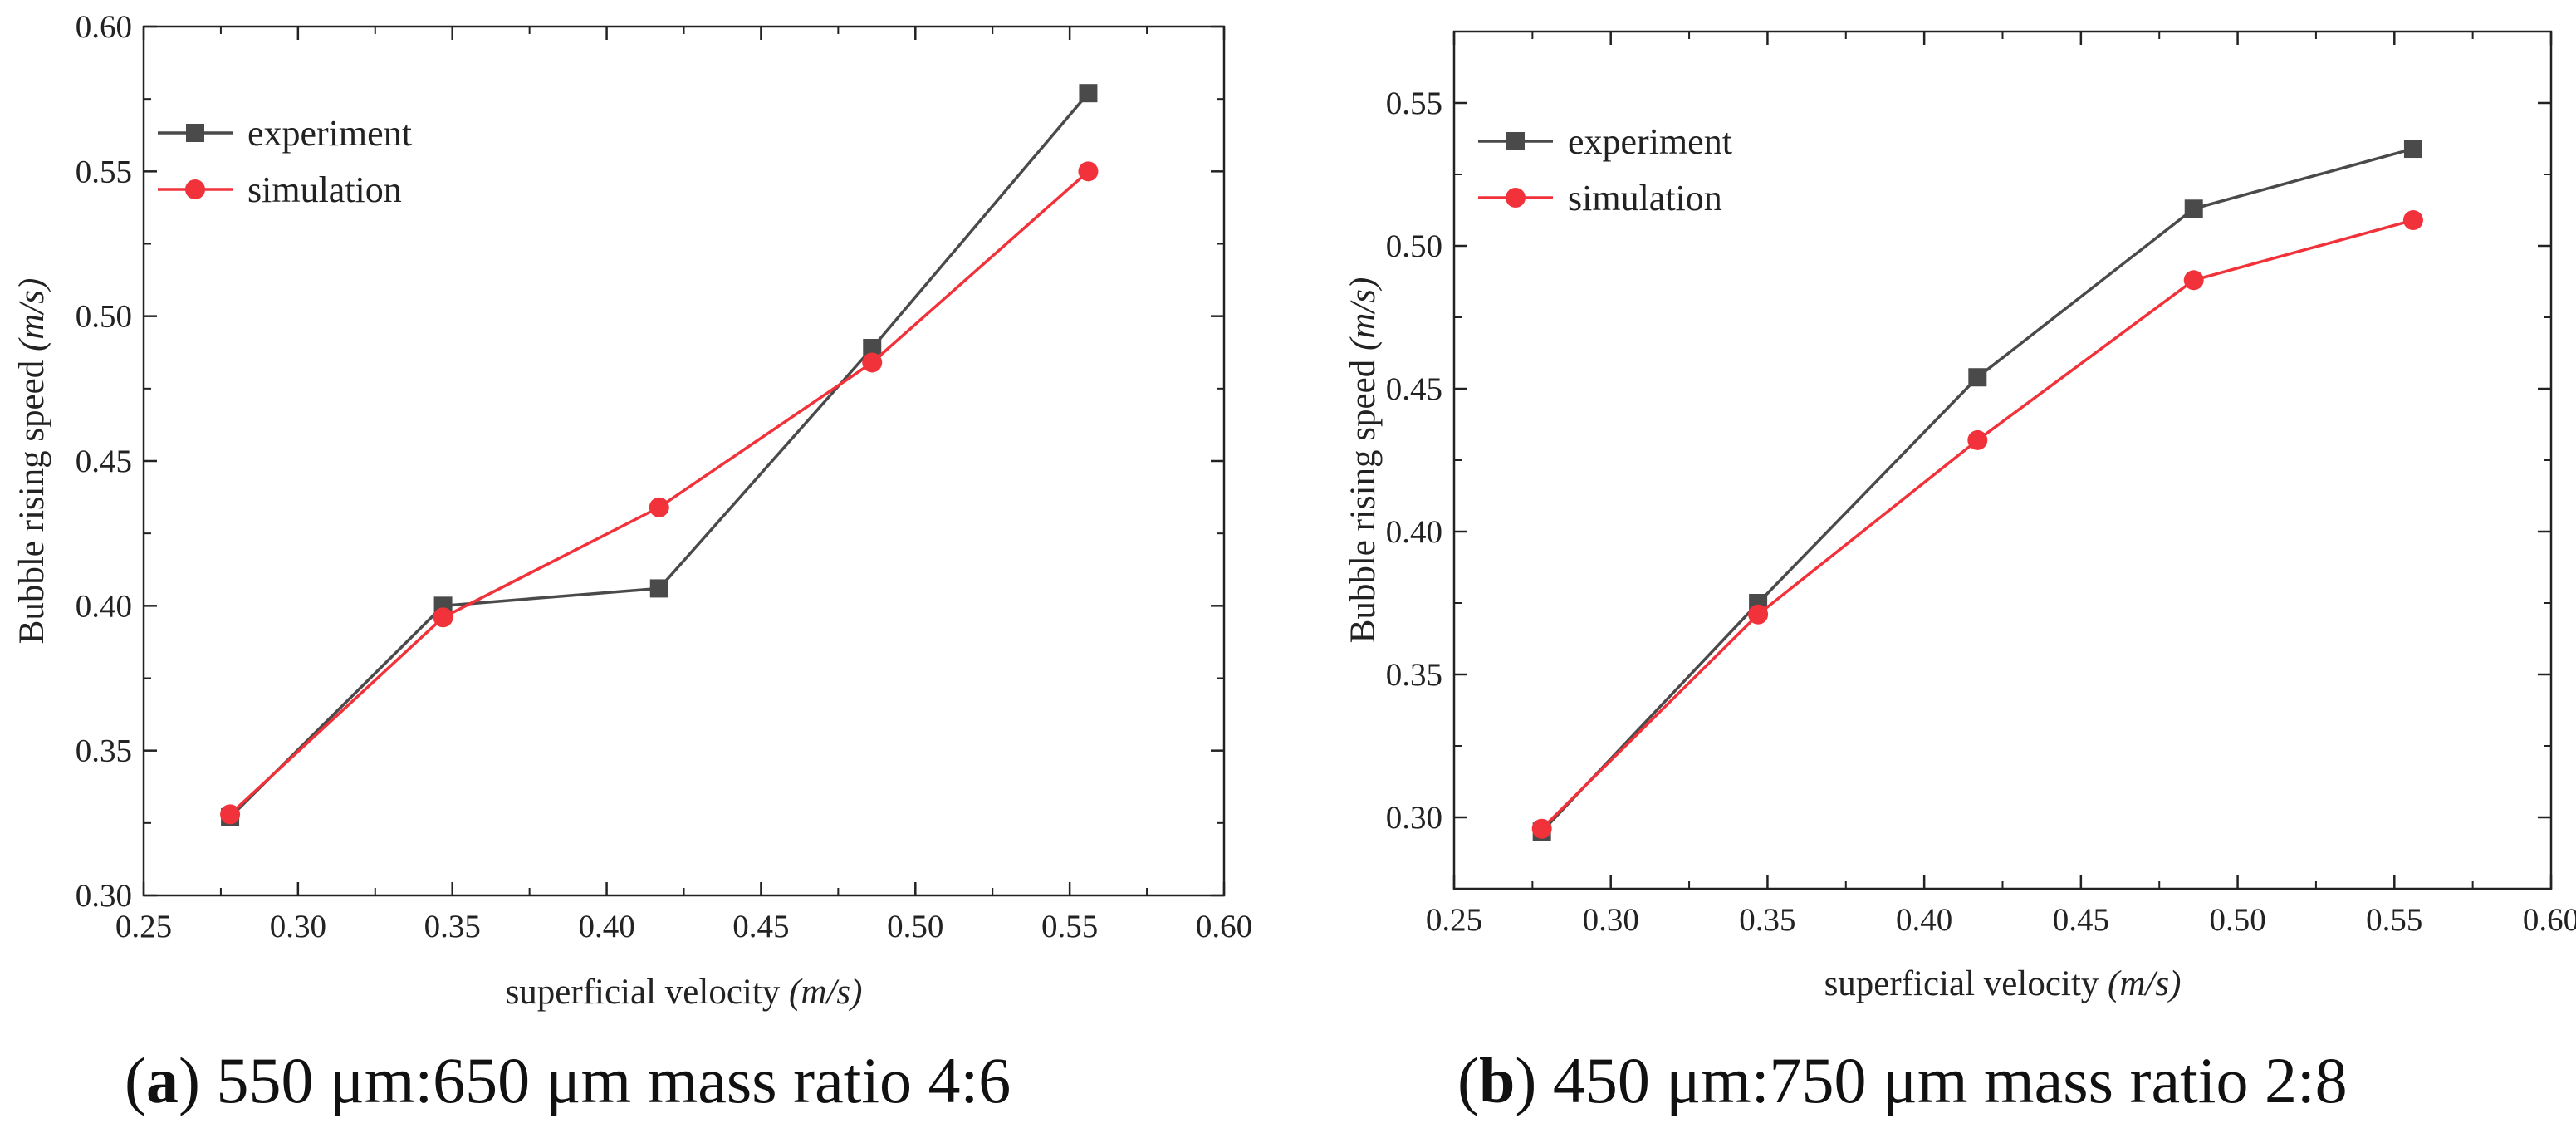 The width and height of the screenshot is (2576, 1128). I want to click on caption-letter: b, so click(1497, 1080).